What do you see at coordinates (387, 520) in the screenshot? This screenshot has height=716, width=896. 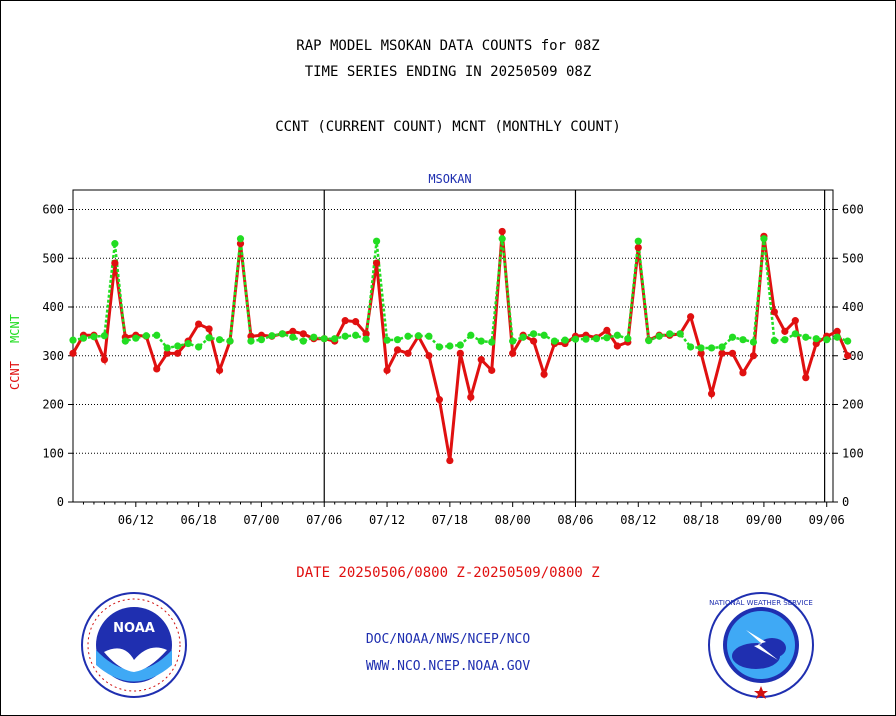 I see `x-tick-label: 07/12` at bounding box center [387, 520].